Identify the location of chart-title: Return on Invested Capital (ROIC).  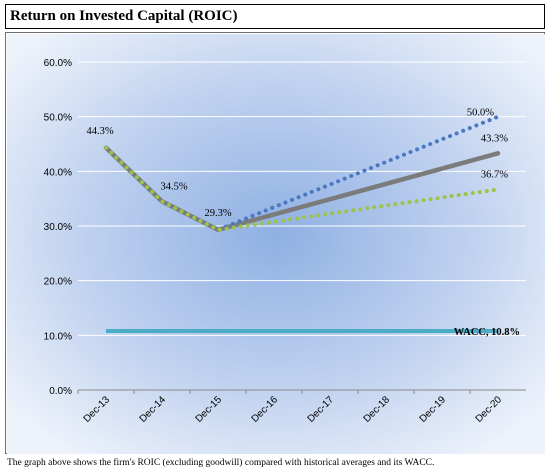
(124, 16).